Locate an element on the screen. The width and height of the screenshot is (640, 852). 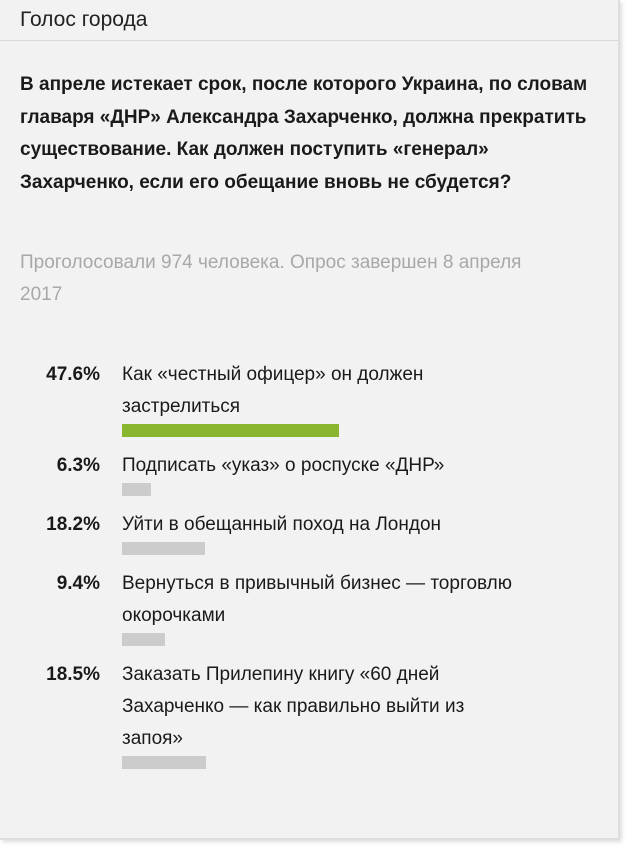
poll-option: 6.3% Подписать «указ» о роспуске «ДНР» is located at coordinates (309, 473).